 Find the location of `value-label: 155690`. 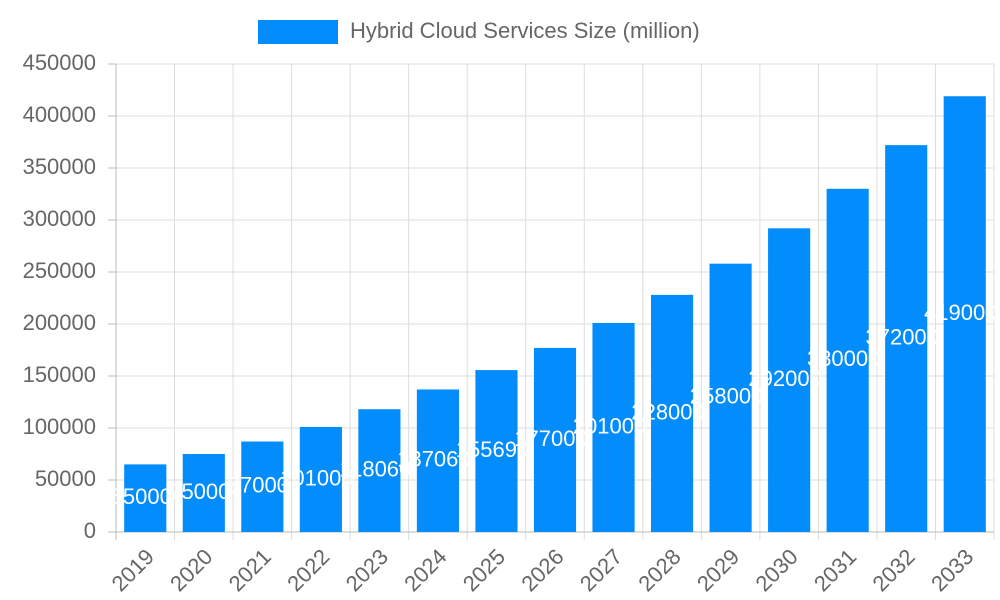

value-label: 155690 is located at coordinates (492, 449).